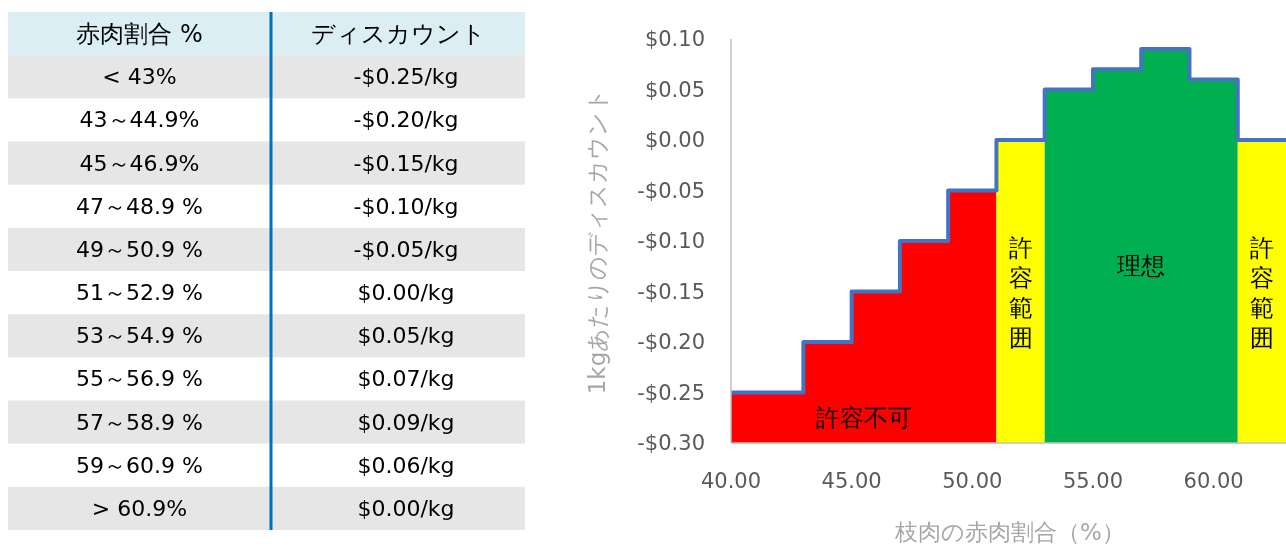 This screenshot has height=549, width=1286. What do you see at coordinates (406, 120) in the screenshot?
I see `text: -$0.20/kg` at bounding box center [406, 120].